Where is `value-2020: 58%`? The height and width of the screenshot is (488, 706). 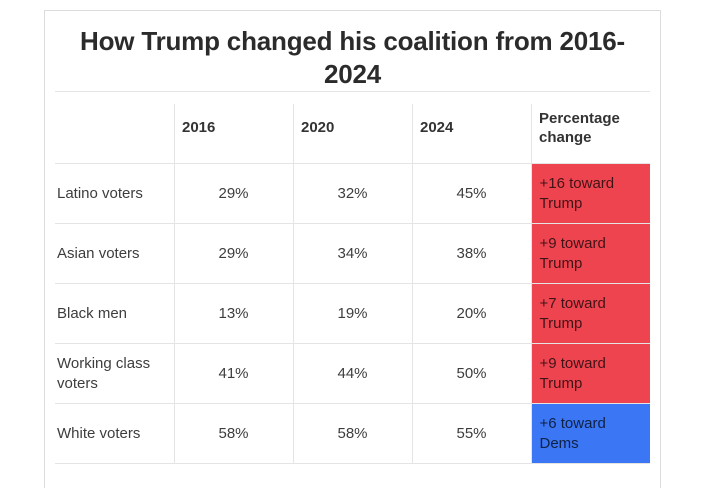
value-2020: 58% is located at coordinates (352, 433).